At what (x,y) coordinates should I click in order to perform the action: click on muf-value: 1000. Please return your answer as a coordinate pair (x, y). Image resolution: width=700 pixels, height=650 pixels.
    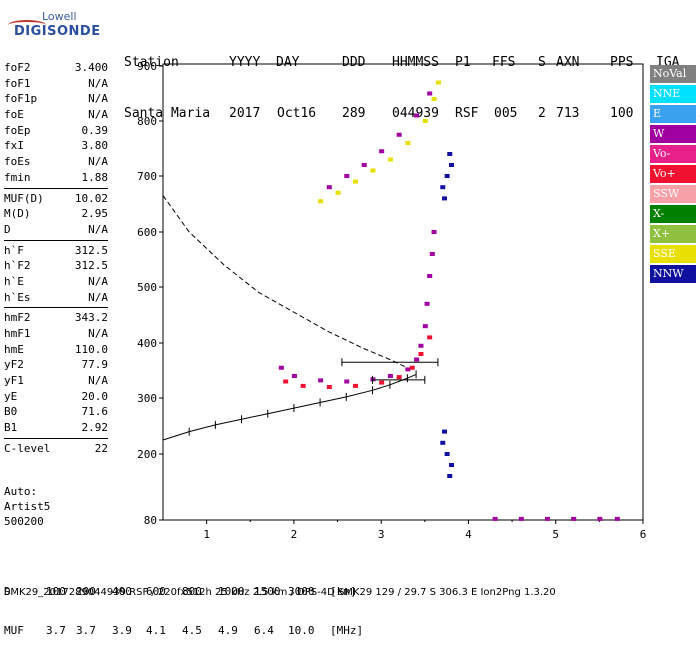
    Looking at the image, I should click on (231, 591).